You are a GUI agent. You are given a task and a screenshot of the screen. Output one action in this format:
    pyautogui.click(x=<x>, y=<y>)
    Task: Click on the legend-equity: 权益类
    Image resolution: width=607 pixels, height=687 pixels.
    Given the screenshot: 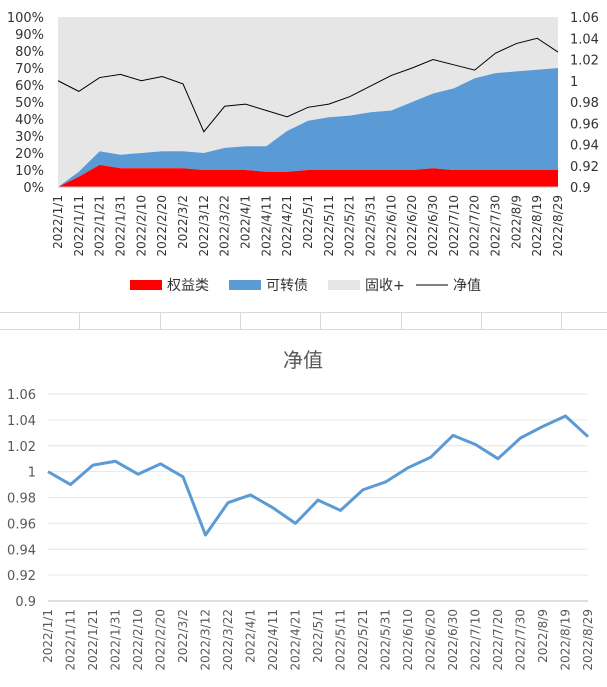 What is the action you would take?
    pyautogui.click(x=169, y=286)
    